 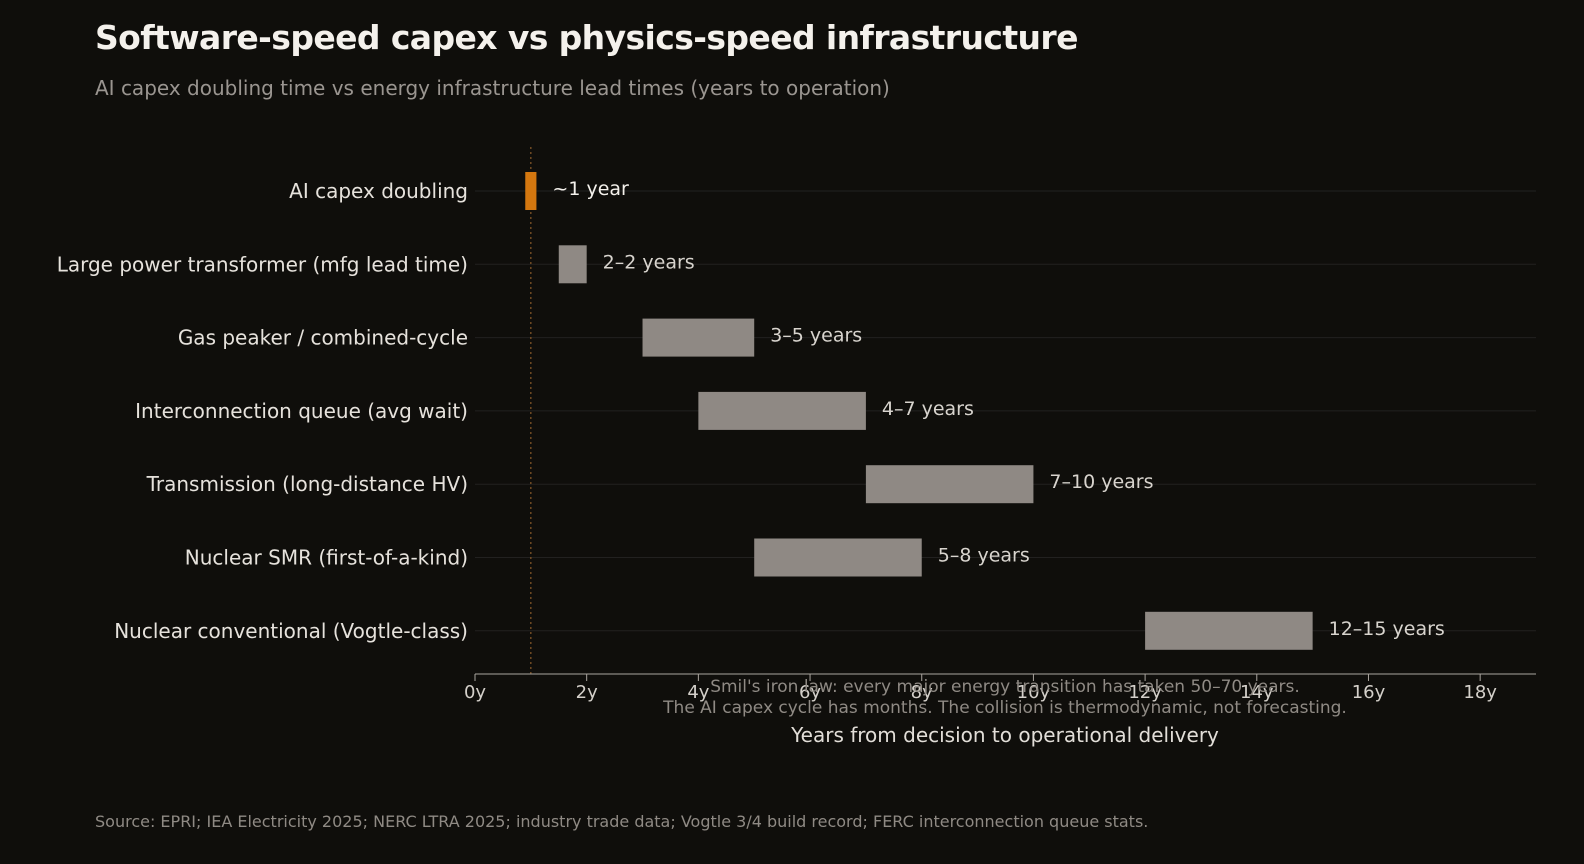 What do you see at coordinates (1257, 692) in the screenshot?
I see `x-tick-label: 14y` at bounding box center [1257, 692].